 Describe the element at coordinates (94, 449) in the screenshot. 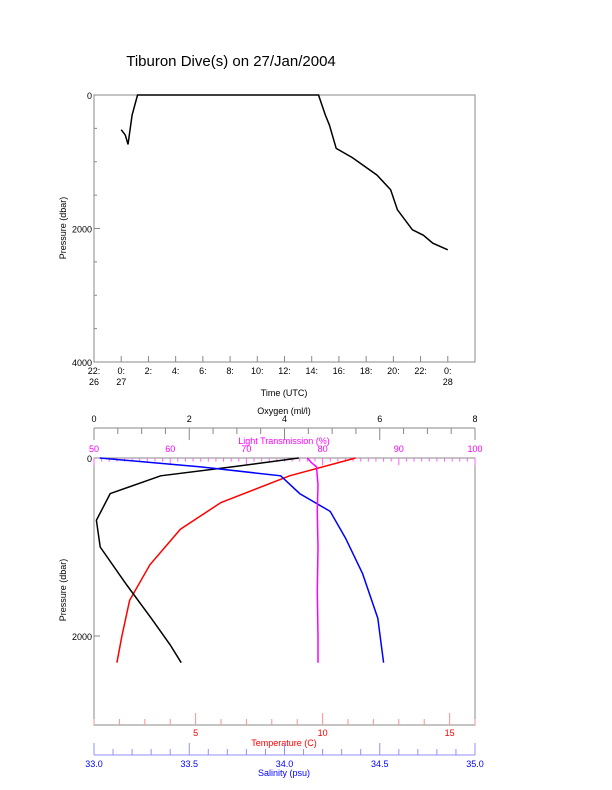

I see `axis-tick-label: 50` at that location.